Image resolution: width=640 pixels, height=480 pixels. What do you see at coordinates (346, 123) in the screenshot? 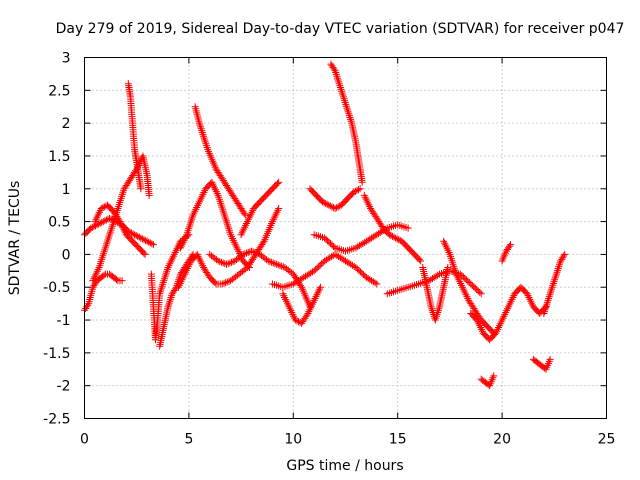
I see `series-sat-o` at bounding box center [346, 123].